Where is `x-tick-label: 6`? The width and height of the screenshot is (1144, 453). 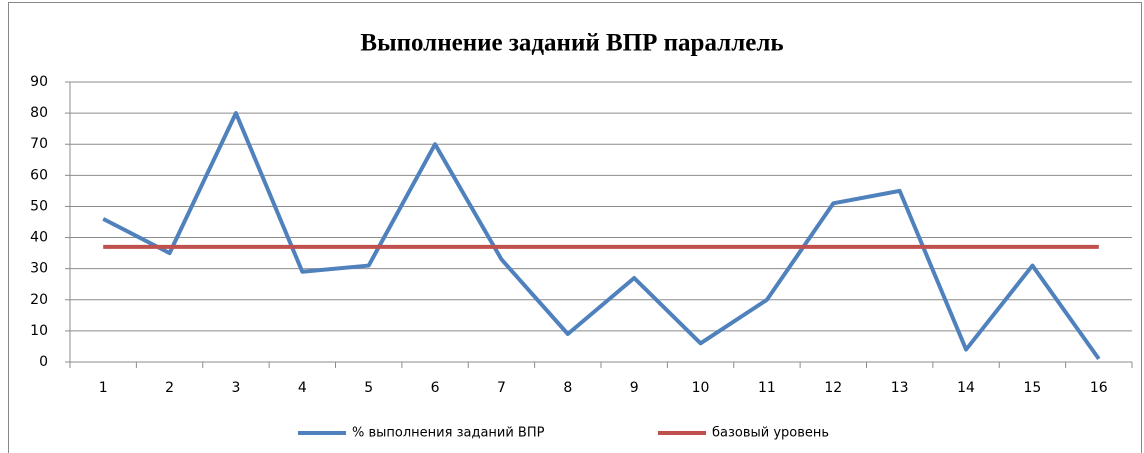 x-tick-label: 6 is located at coordinates (435, 388).